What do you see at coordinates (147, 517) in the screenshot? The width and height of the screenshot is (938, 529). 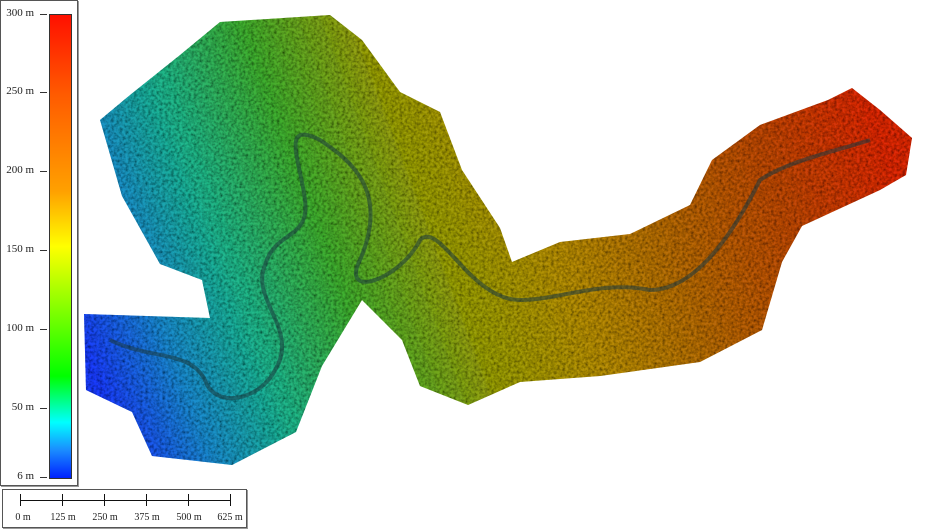 I see `scale-label: 375 m` at bounding box center [147, 517].